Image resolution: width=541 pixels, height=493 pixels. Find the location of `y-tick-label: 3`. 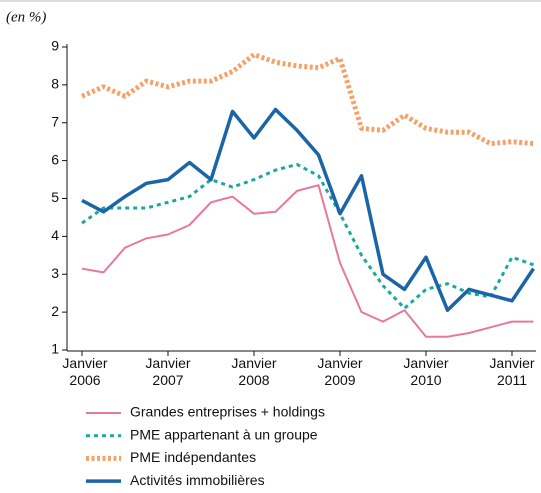

y-tick-label: 3 is located at coordinates (55, 273).